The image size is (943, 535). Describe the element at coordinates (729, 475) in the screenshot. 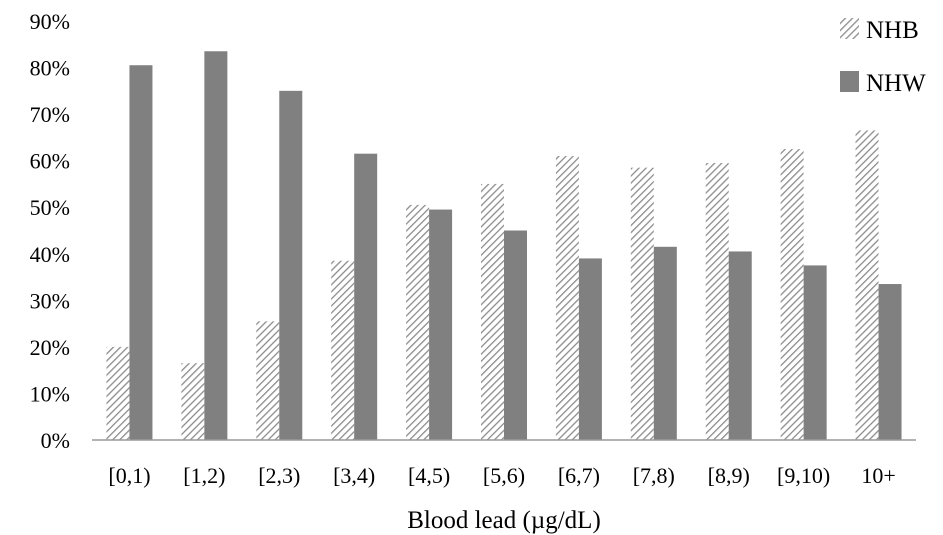

I see `x-tick-label: [8,9)` at that location.